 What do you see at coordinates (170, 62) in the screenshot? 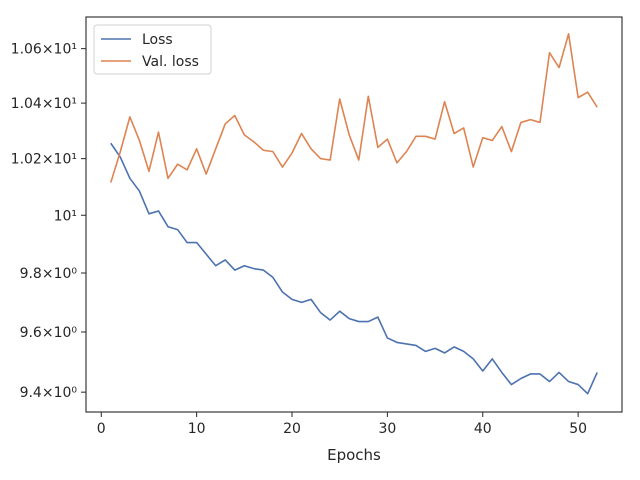
I see `legend-label-val-loss: Val. loss` at bounding box center [170, 62].